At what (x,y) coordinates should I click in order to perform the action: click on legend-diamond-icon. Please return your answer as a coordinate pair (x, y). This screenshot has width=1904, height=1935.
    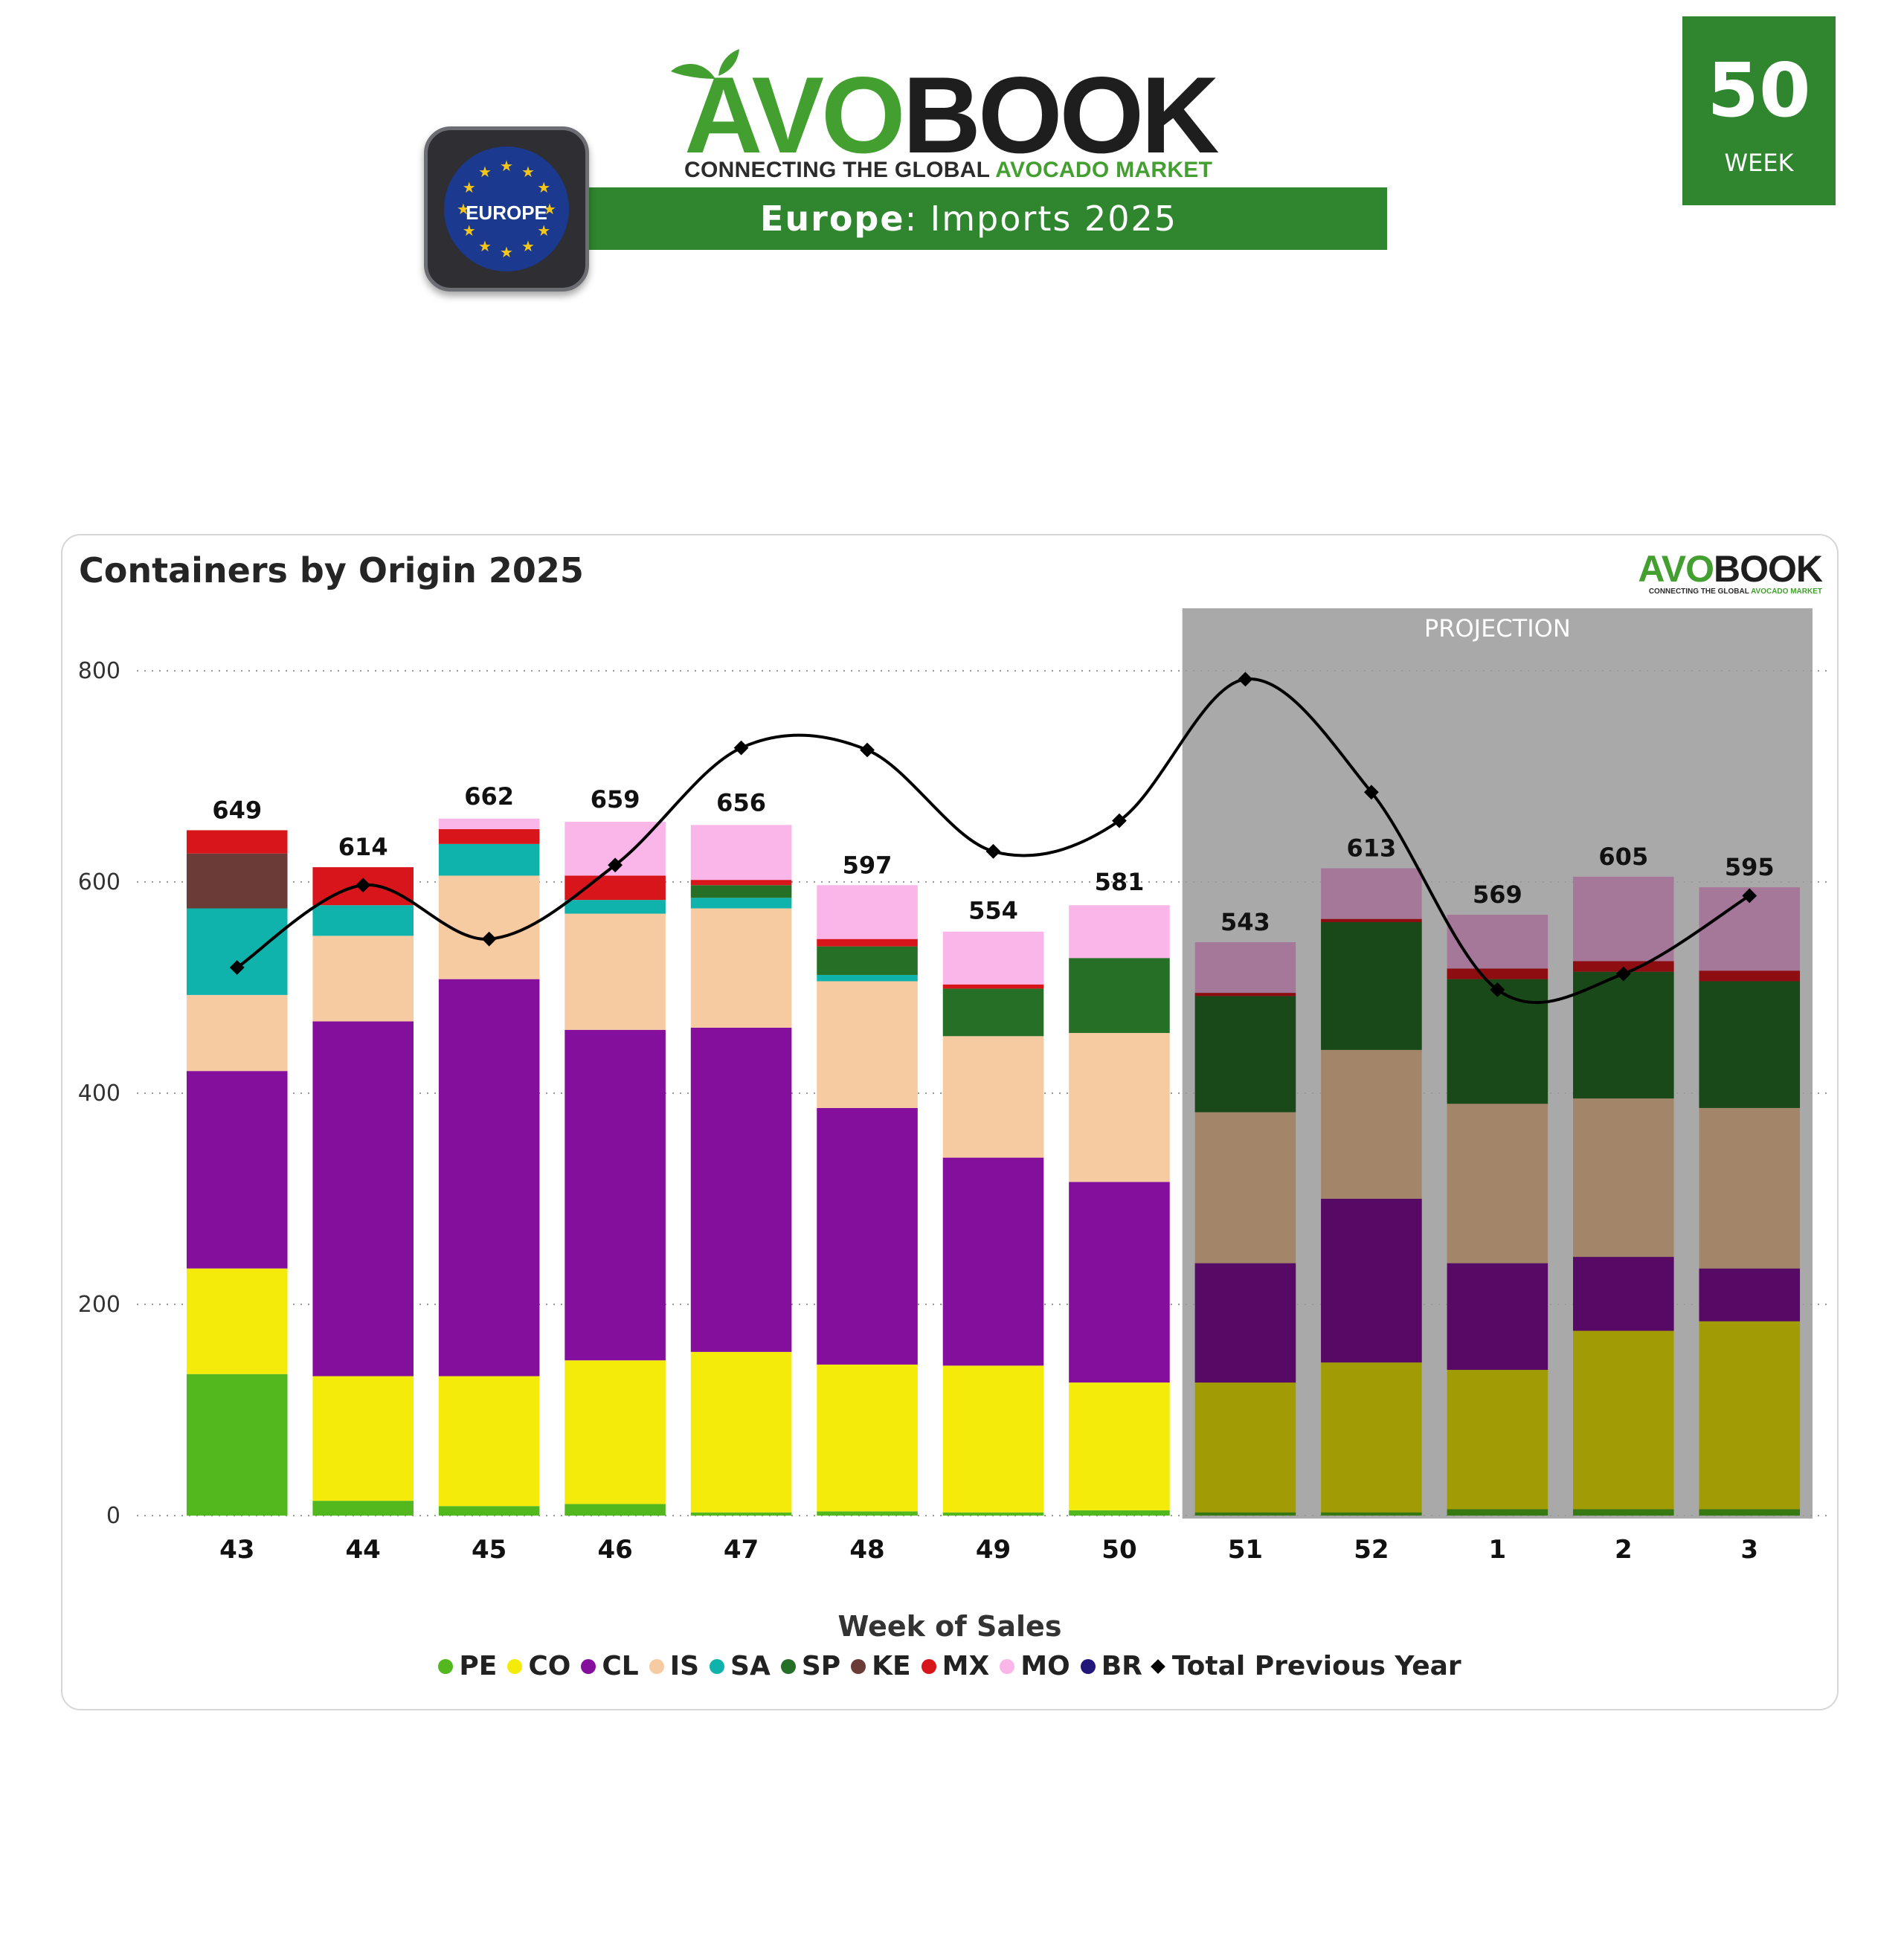
    Looking at the image, I should click on (1158, 1666).